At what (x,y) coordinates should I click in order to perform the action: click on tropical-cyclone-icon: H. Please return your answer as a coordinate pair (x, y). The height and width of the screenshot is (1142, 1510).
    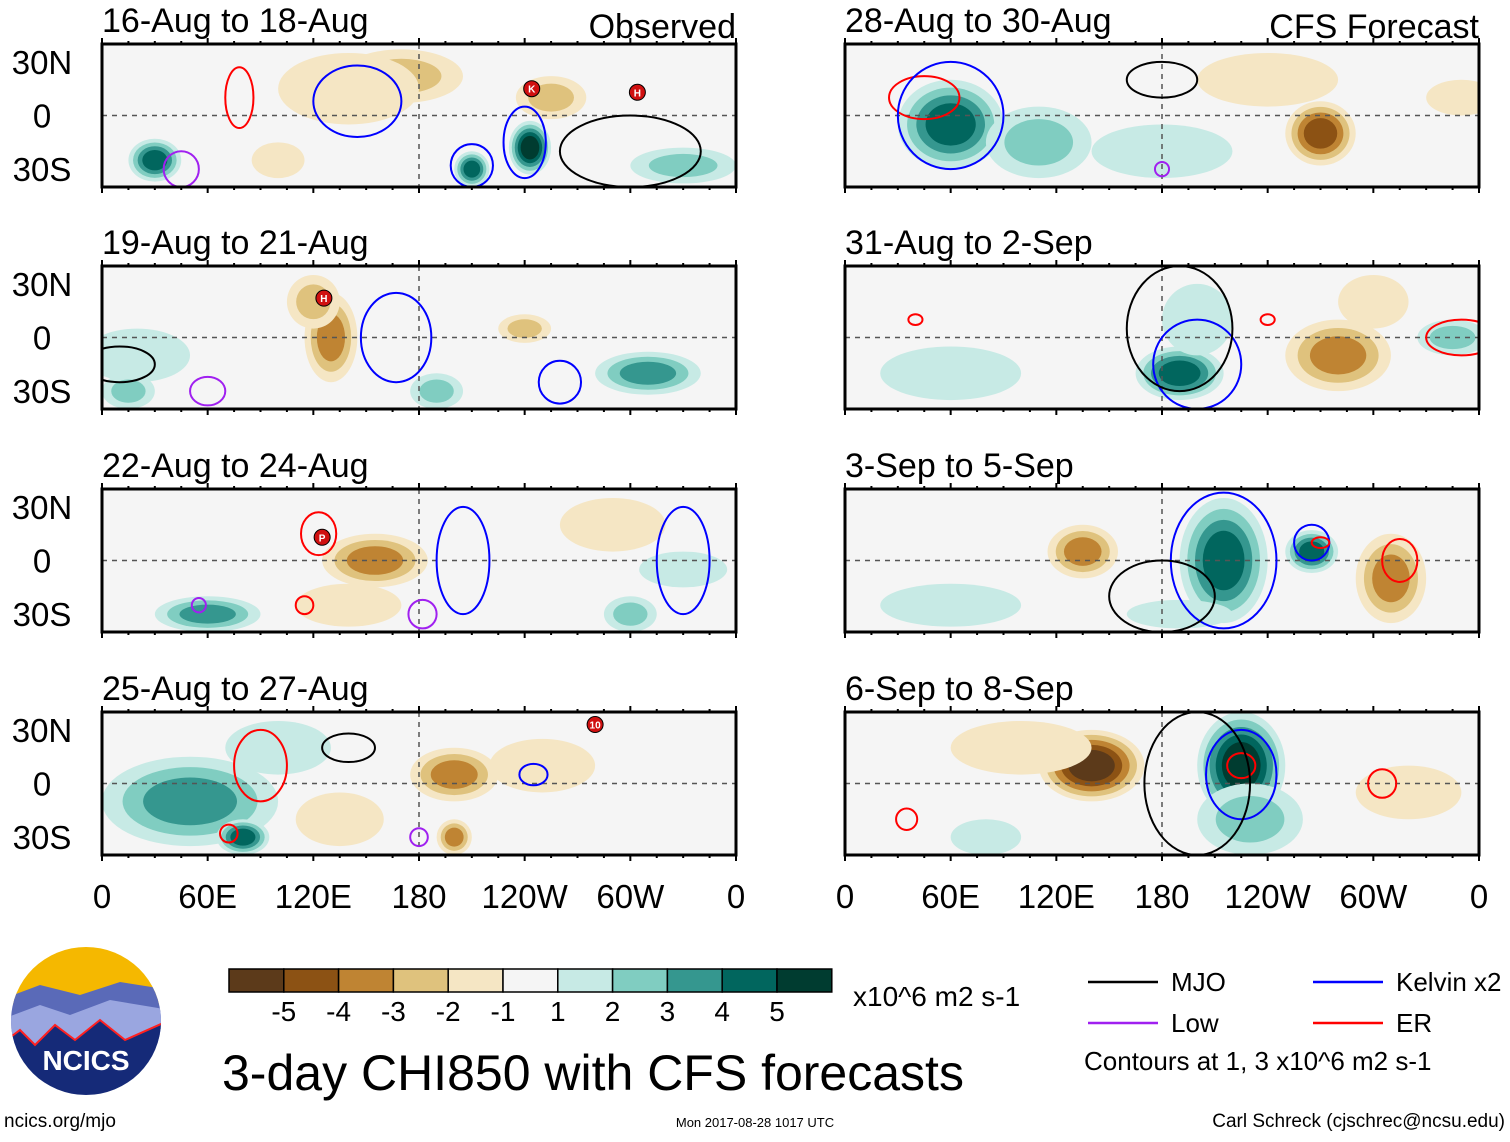
    Looking at the image, I should click on (637, 92).